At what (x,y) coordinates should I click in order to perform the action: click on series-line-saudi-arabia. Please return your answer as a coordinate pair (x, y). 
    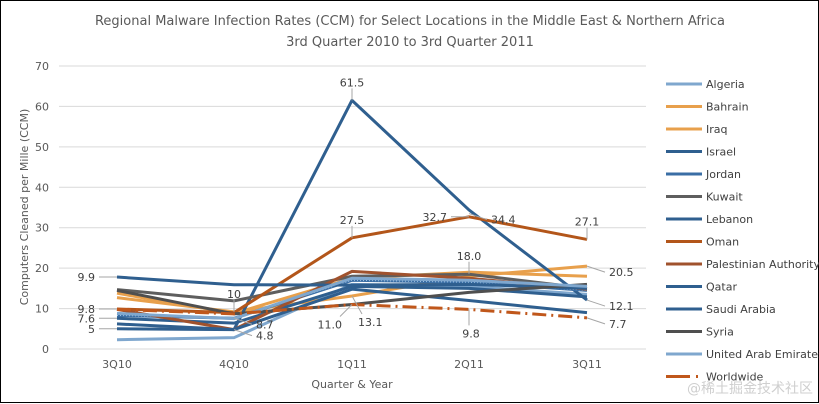
    Looking at the image, I should click on (352, 309).